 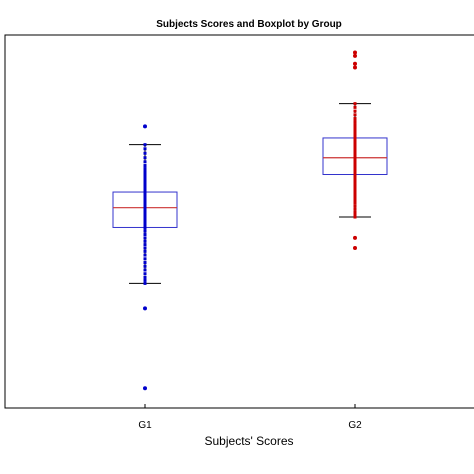 I want to click on chart-title: Subjects Scores and Boxplot by Group, so click(x=249, y=24).